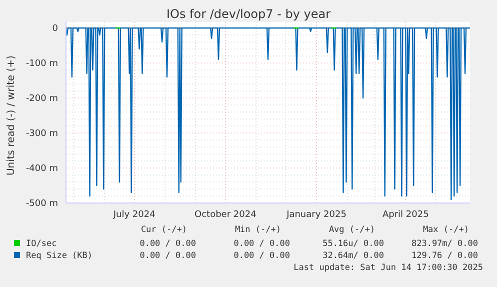 The image size is (497, 287). What do you see at coordinates (225, 215) in the screenshot?
I see `x-tick-label: October 2024` at bounding box center [225, 215].